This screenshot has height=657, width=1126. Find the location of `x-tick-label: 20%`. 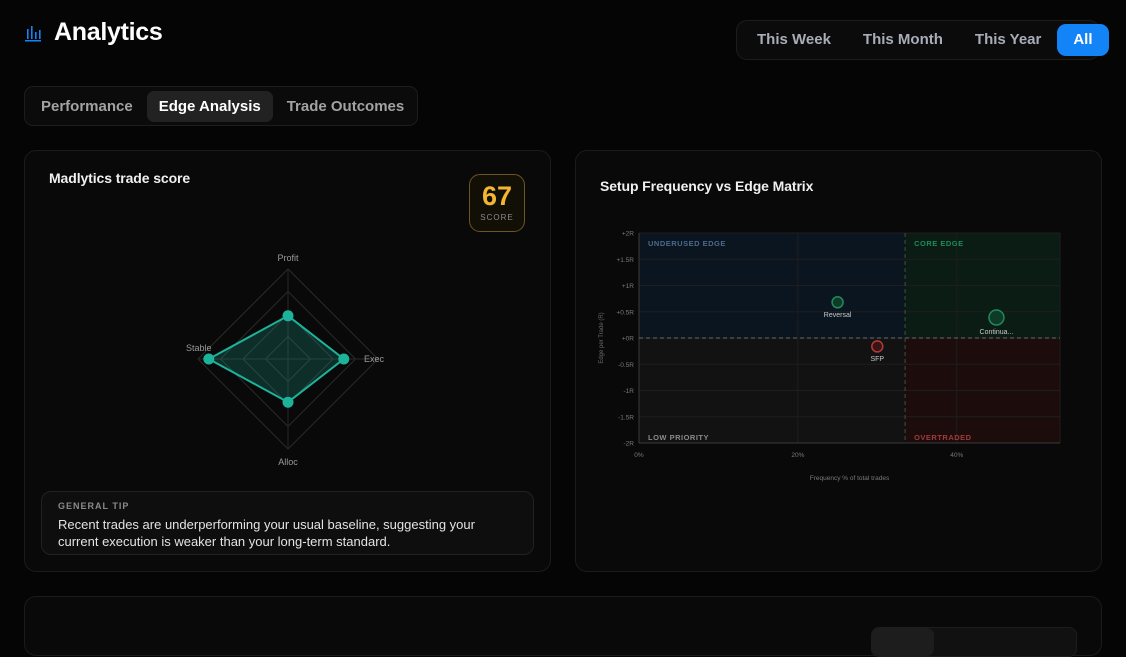

x-tick-label: 20% is located at coordinates (797, 455).